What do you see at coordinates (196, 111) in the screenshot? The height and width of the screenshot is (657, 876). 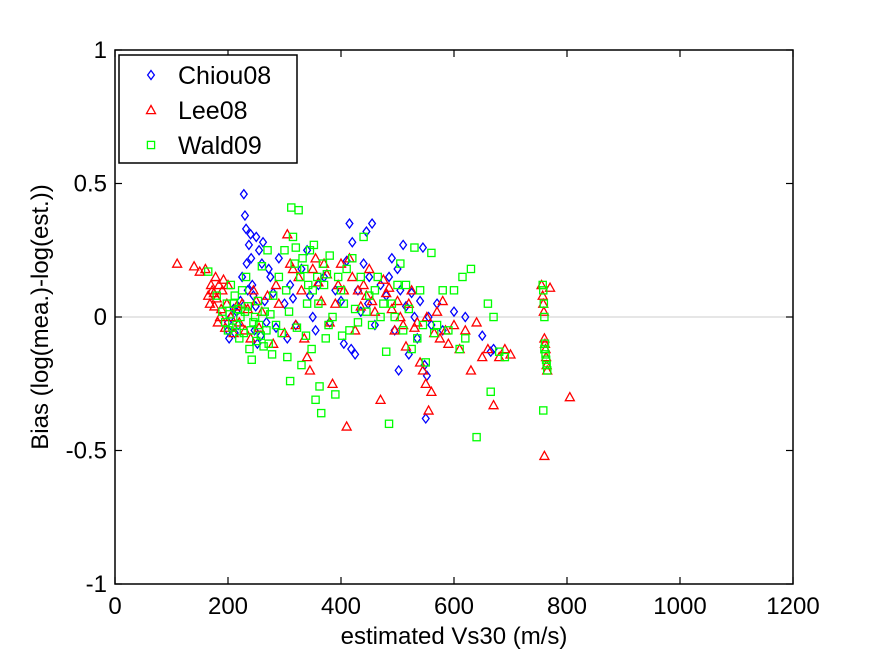 I see `legend-item-lee08: Lee08` at bounding box center [196, 111].